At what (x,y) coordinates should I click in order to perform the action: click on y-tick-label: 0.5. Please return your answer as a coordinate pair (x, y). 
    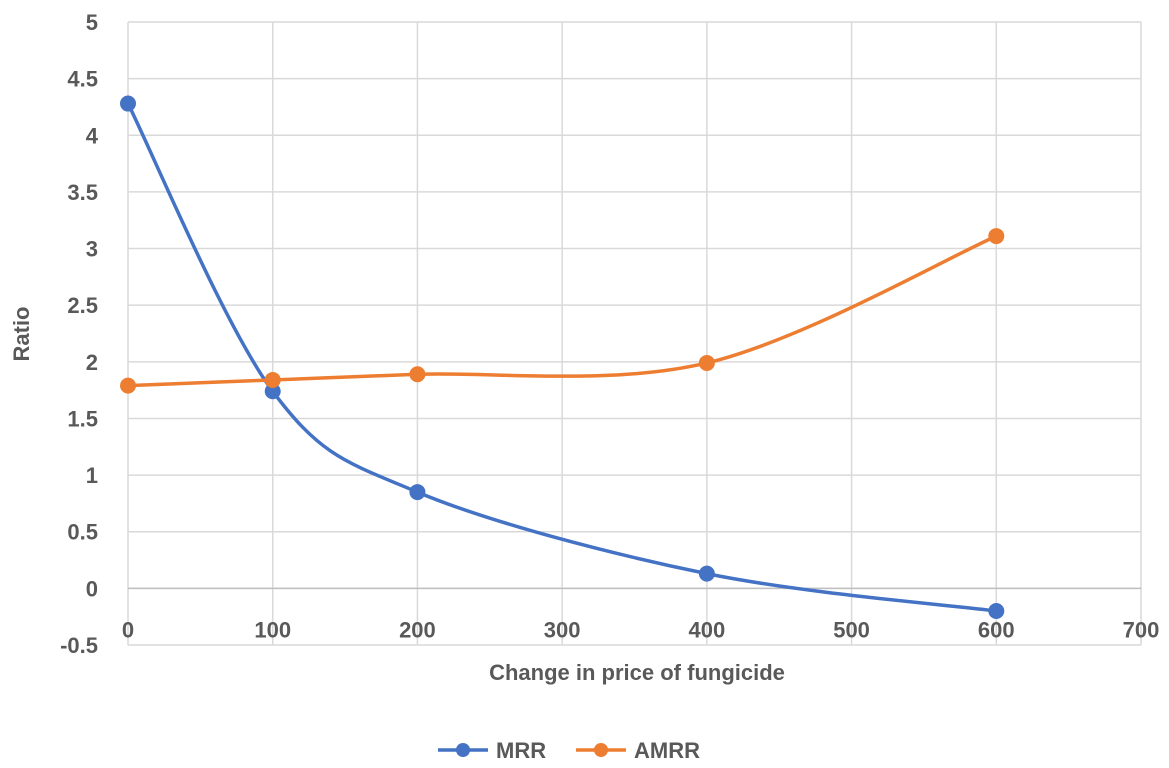
    Looking at the image, I should click on (82, 532).